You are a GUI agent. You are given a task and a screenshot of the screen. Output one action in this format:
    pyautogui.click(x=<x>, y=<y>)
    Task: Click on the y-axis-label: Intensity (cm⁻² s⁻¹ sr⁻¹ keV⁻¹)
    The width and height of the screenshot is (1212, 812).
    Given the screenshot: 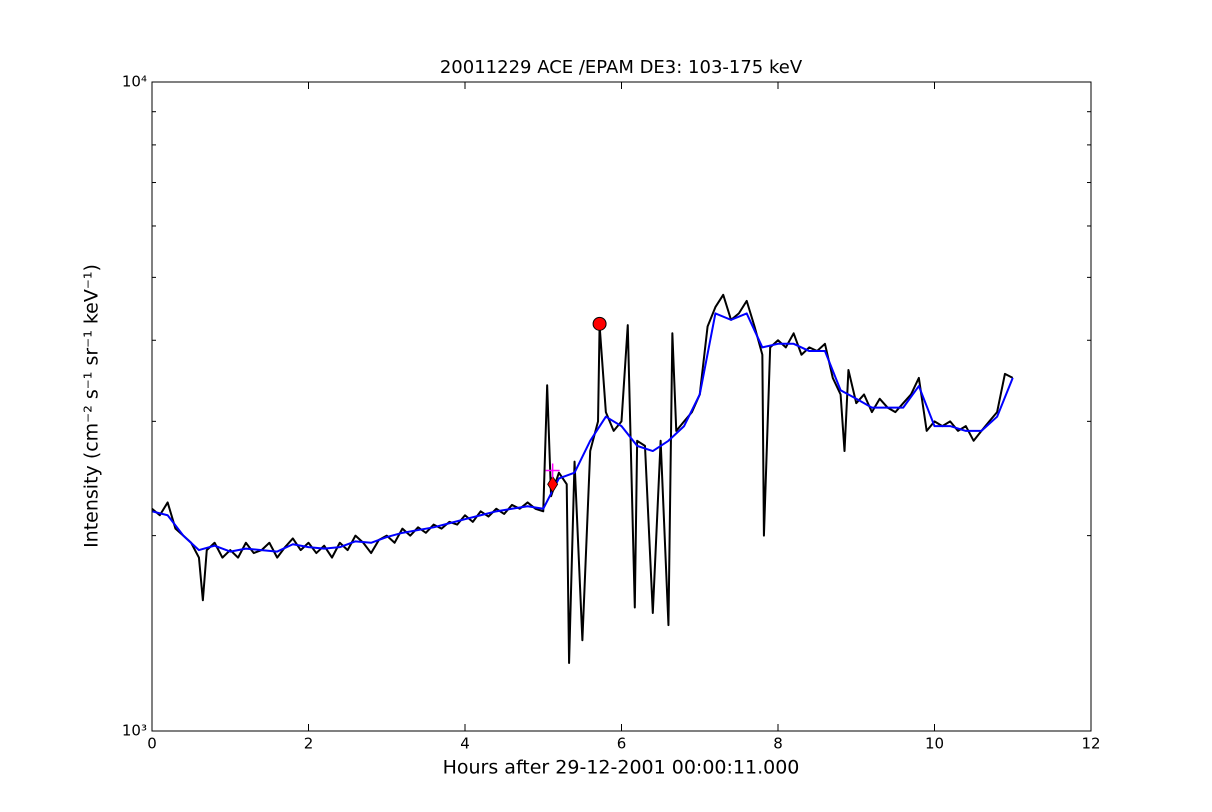 What is the action you would take?
    pyautogui.click(x=92, y=406)
    